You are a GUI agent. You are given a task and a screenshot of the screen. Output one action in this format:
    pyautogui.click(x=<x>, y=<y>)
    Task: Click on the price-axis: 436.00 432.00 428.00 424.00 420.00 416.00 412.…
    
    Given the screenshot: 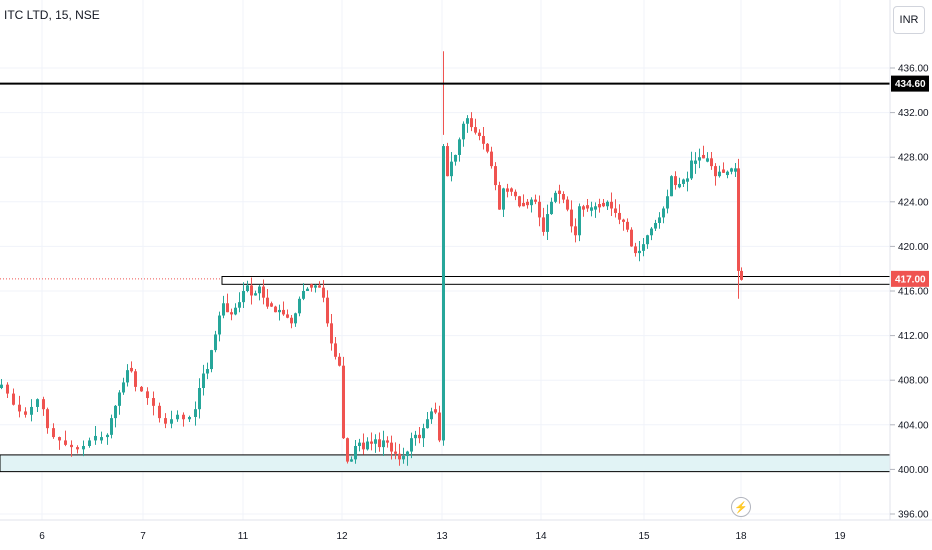 What is the action you would take?
    pyautogui.click(x=909, y=292)
    